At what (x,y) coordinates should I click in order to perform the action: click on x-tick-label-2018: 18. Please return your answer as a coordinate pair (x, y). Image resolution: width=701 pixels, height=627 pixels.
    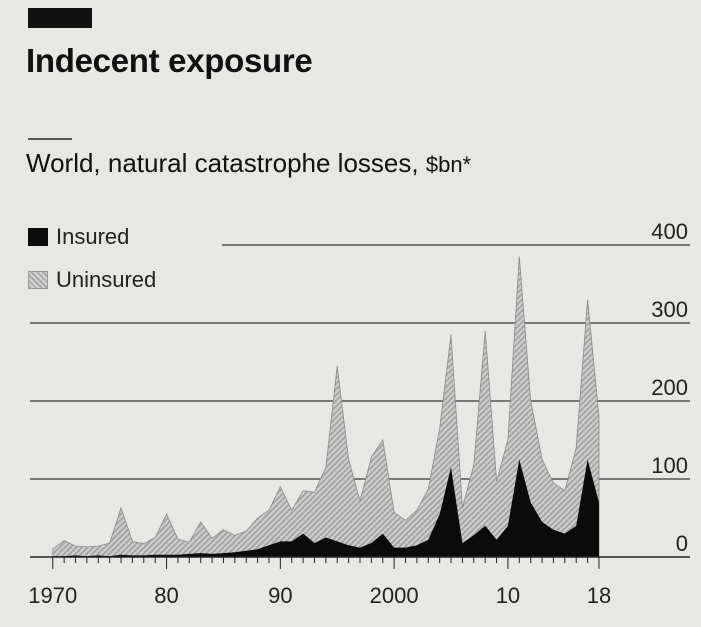
    Looking at the image, I should click on (599, 595).